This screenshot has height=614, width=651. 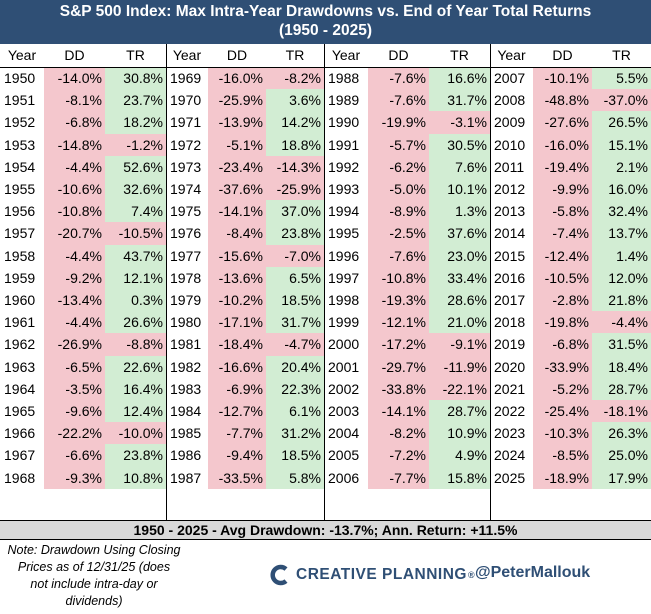 I want to click on total-return-cell: 10.1%, so click(x=459, y=189).